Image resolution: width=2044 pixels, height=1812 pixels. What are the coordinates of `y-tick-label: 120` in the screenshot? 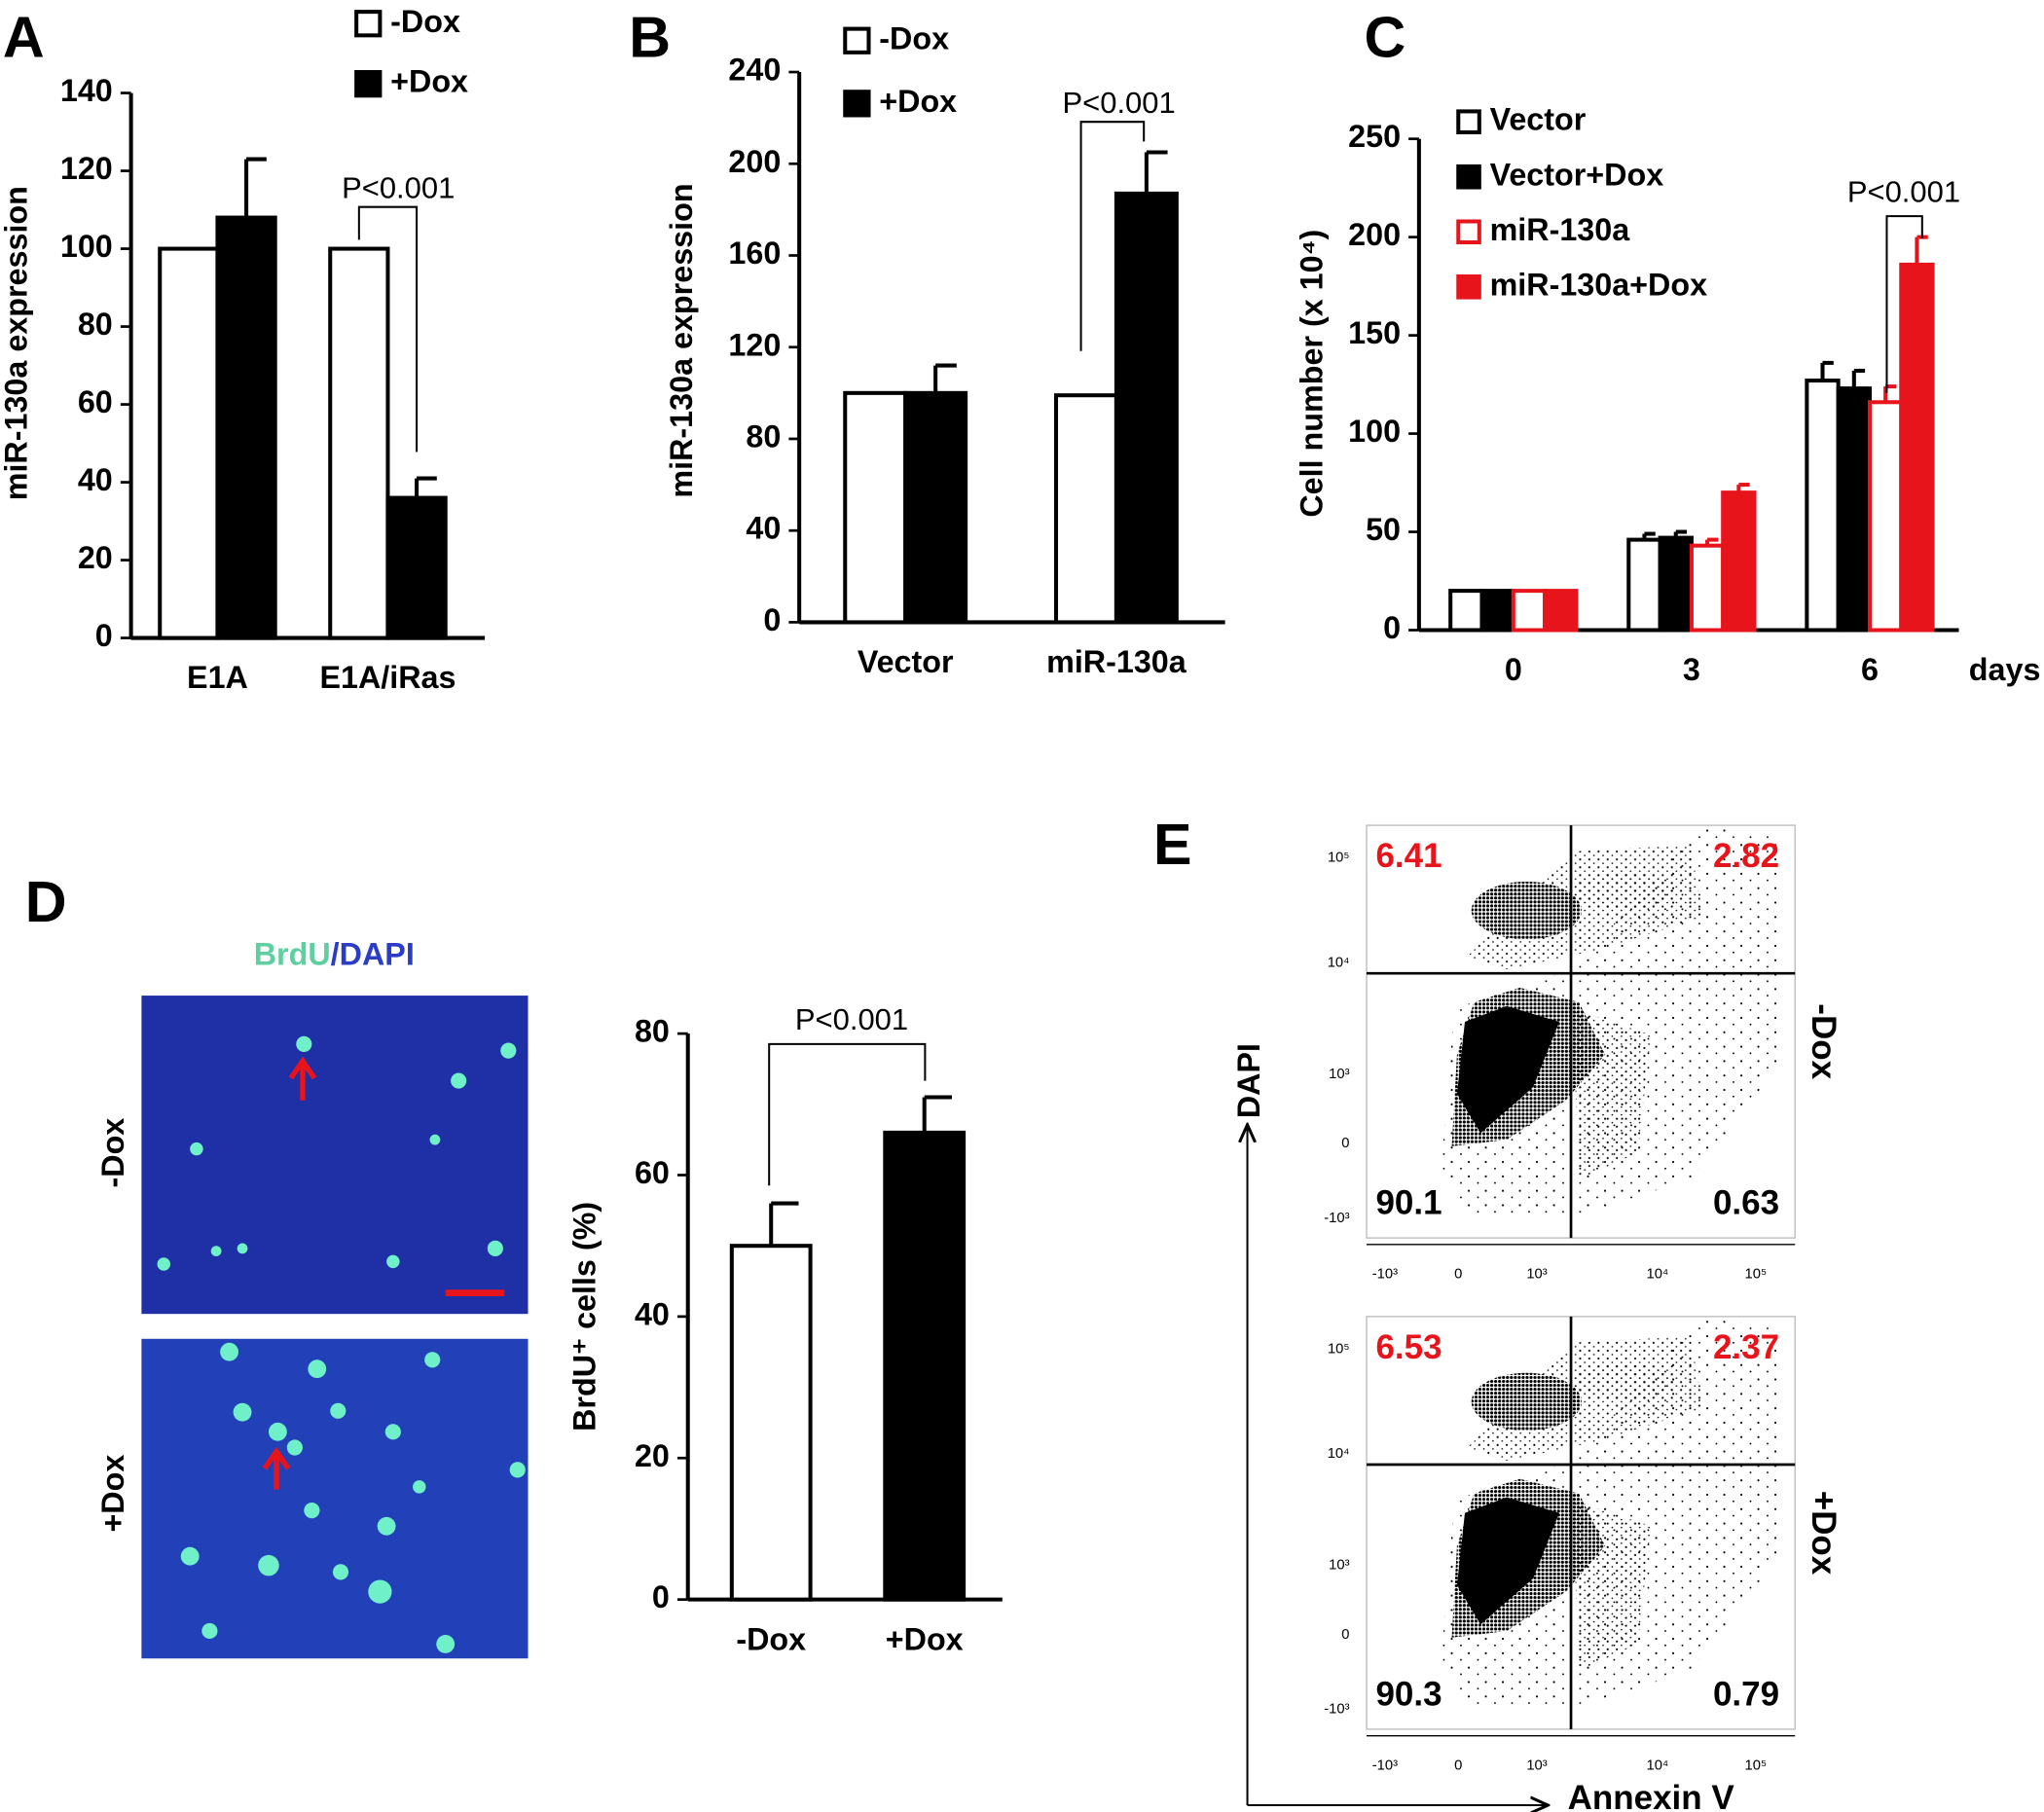 It's located at (87, 168).